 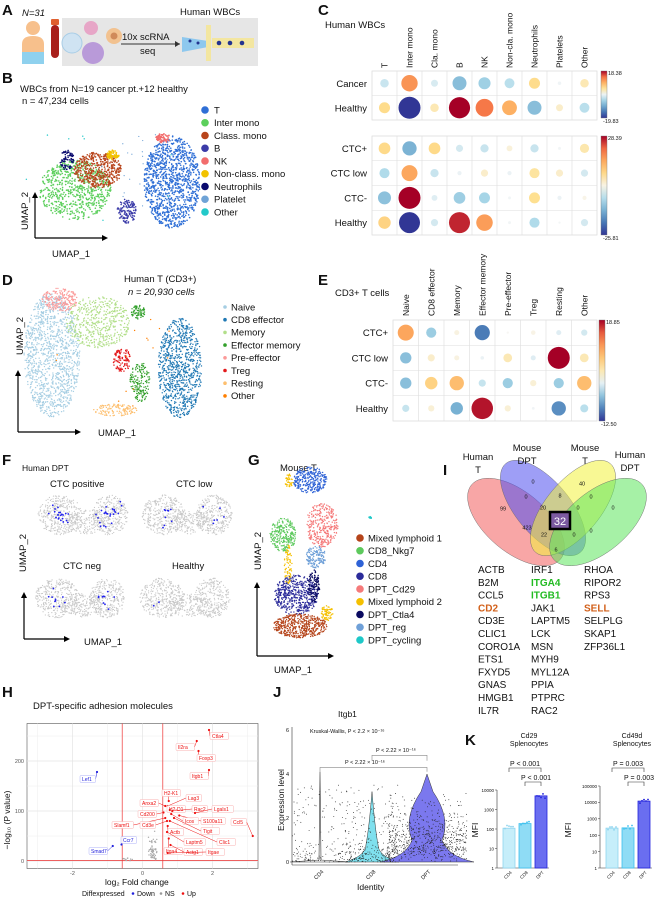 What do you see at coordinates (126, 213) in the screenshot?
I see `umap-point-b` at bounding box center [126, 213].